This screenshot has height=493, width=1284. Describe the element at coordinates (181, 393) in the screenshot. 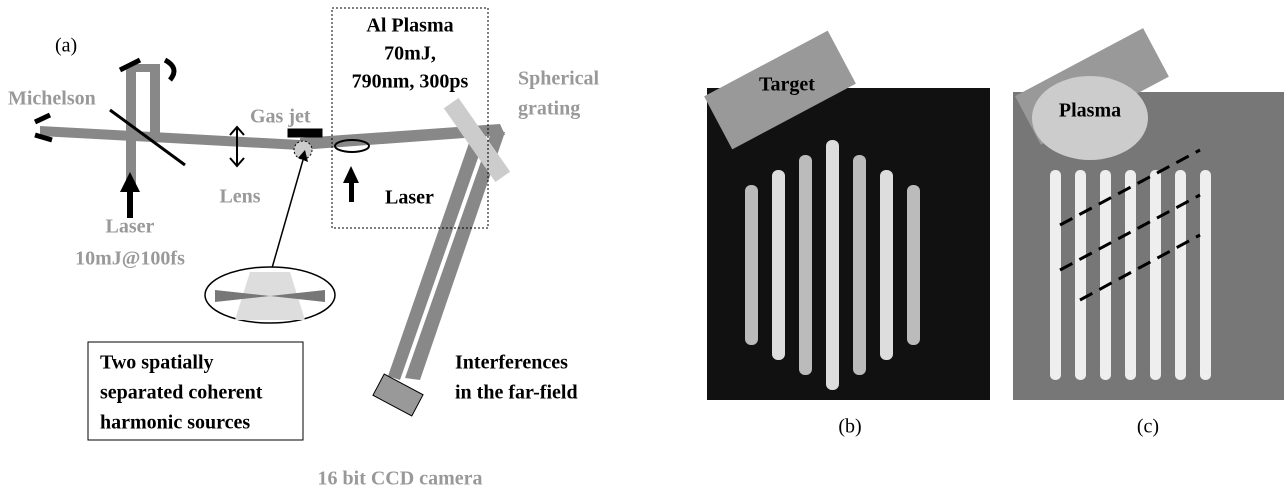

I see `sources-text: separated coherent` at that location.